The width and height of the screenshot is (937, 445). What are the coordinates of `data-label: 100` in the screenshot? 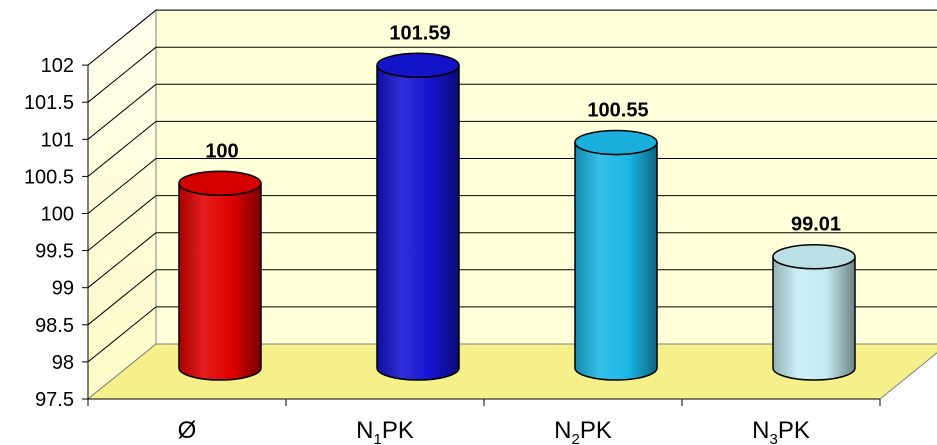 It's located at (221, 151).